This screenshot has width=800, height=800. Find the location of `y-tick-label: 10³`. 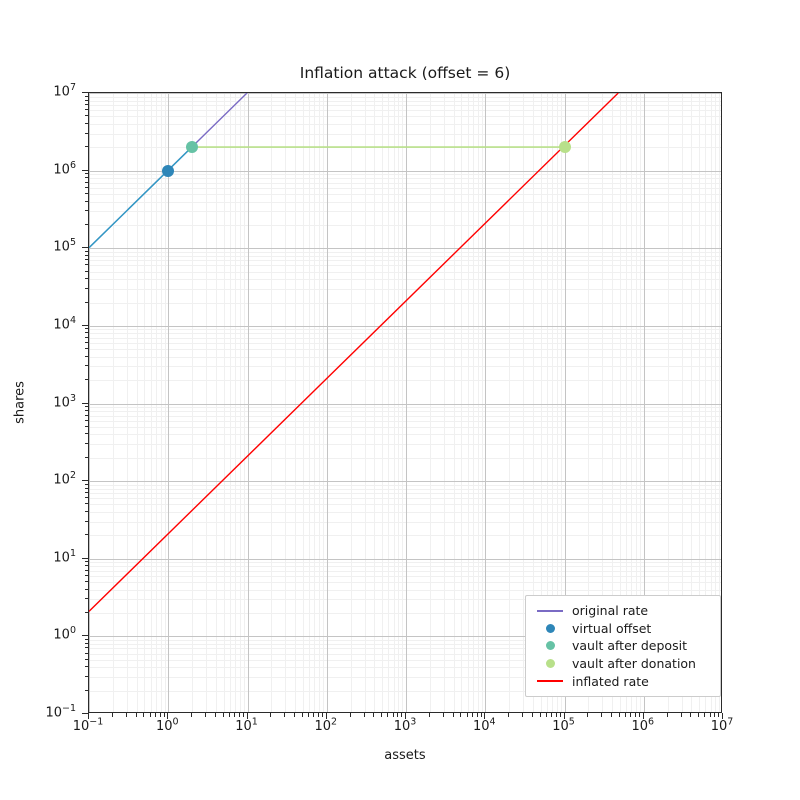

y-tick-label: 10³ is located at coordinates (64, 401).